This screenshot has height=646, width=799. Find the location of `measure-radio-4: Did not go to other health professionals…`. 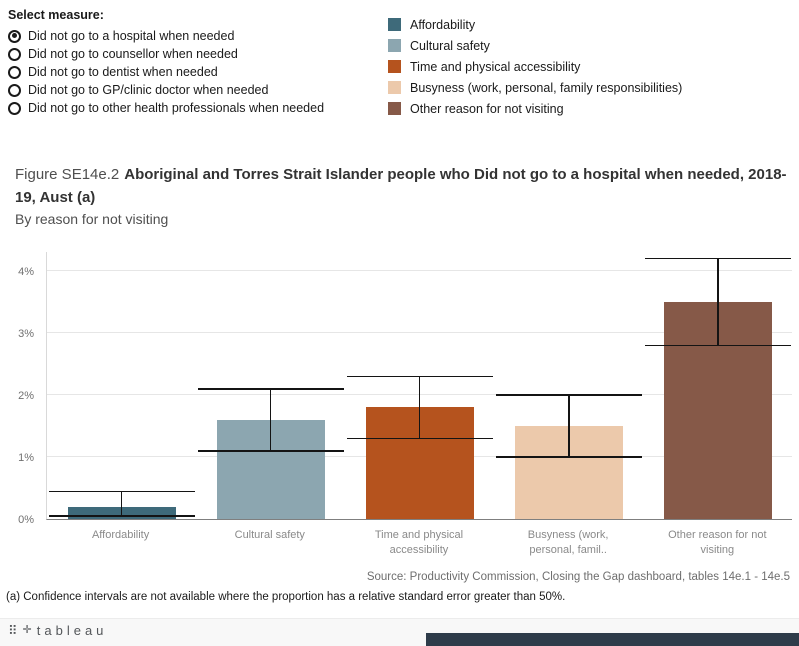

measure-radio-4: Did not go to other health professionals… is located at coordinates (166, 108).